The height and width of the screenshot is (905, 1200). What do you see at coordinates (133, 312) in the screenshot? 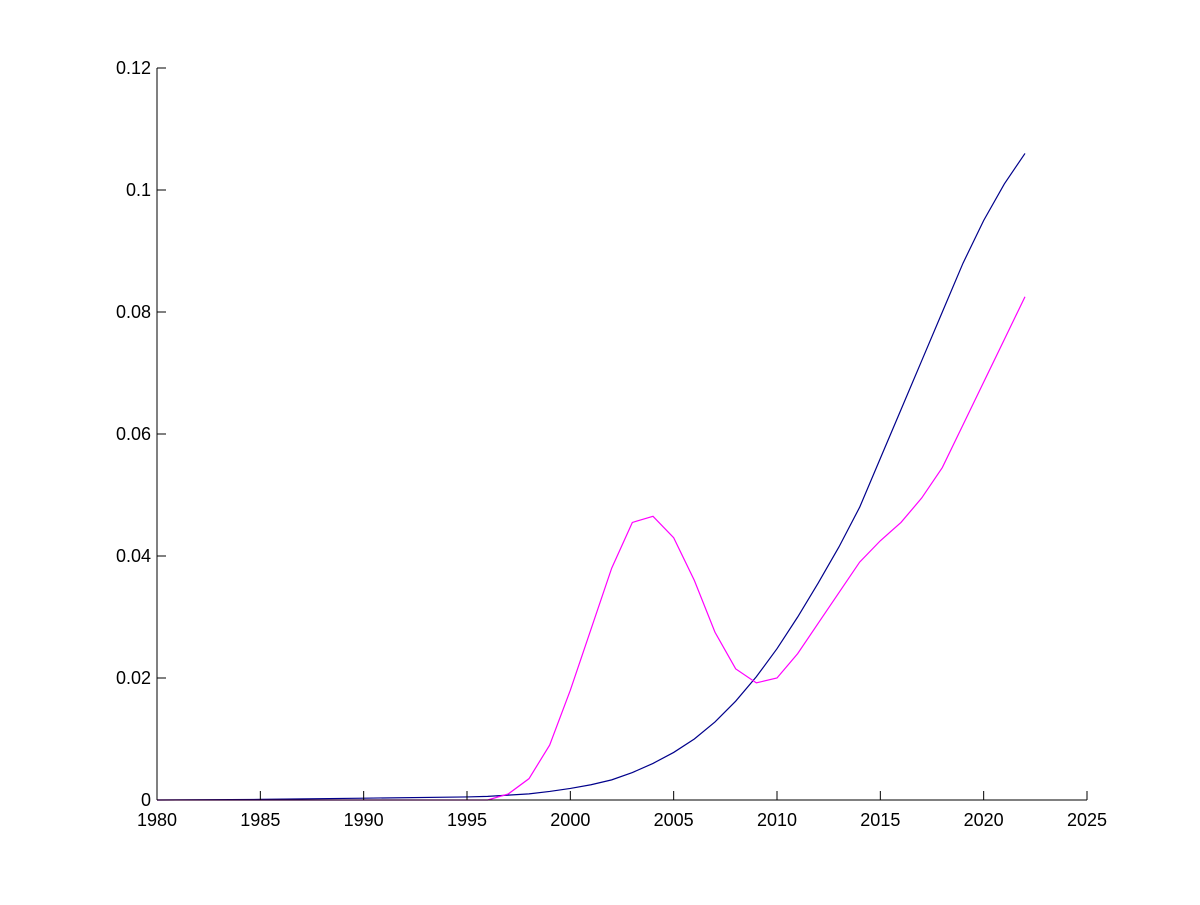
I see `y-tick-label: 0.08` at bounding box center [133, 312].